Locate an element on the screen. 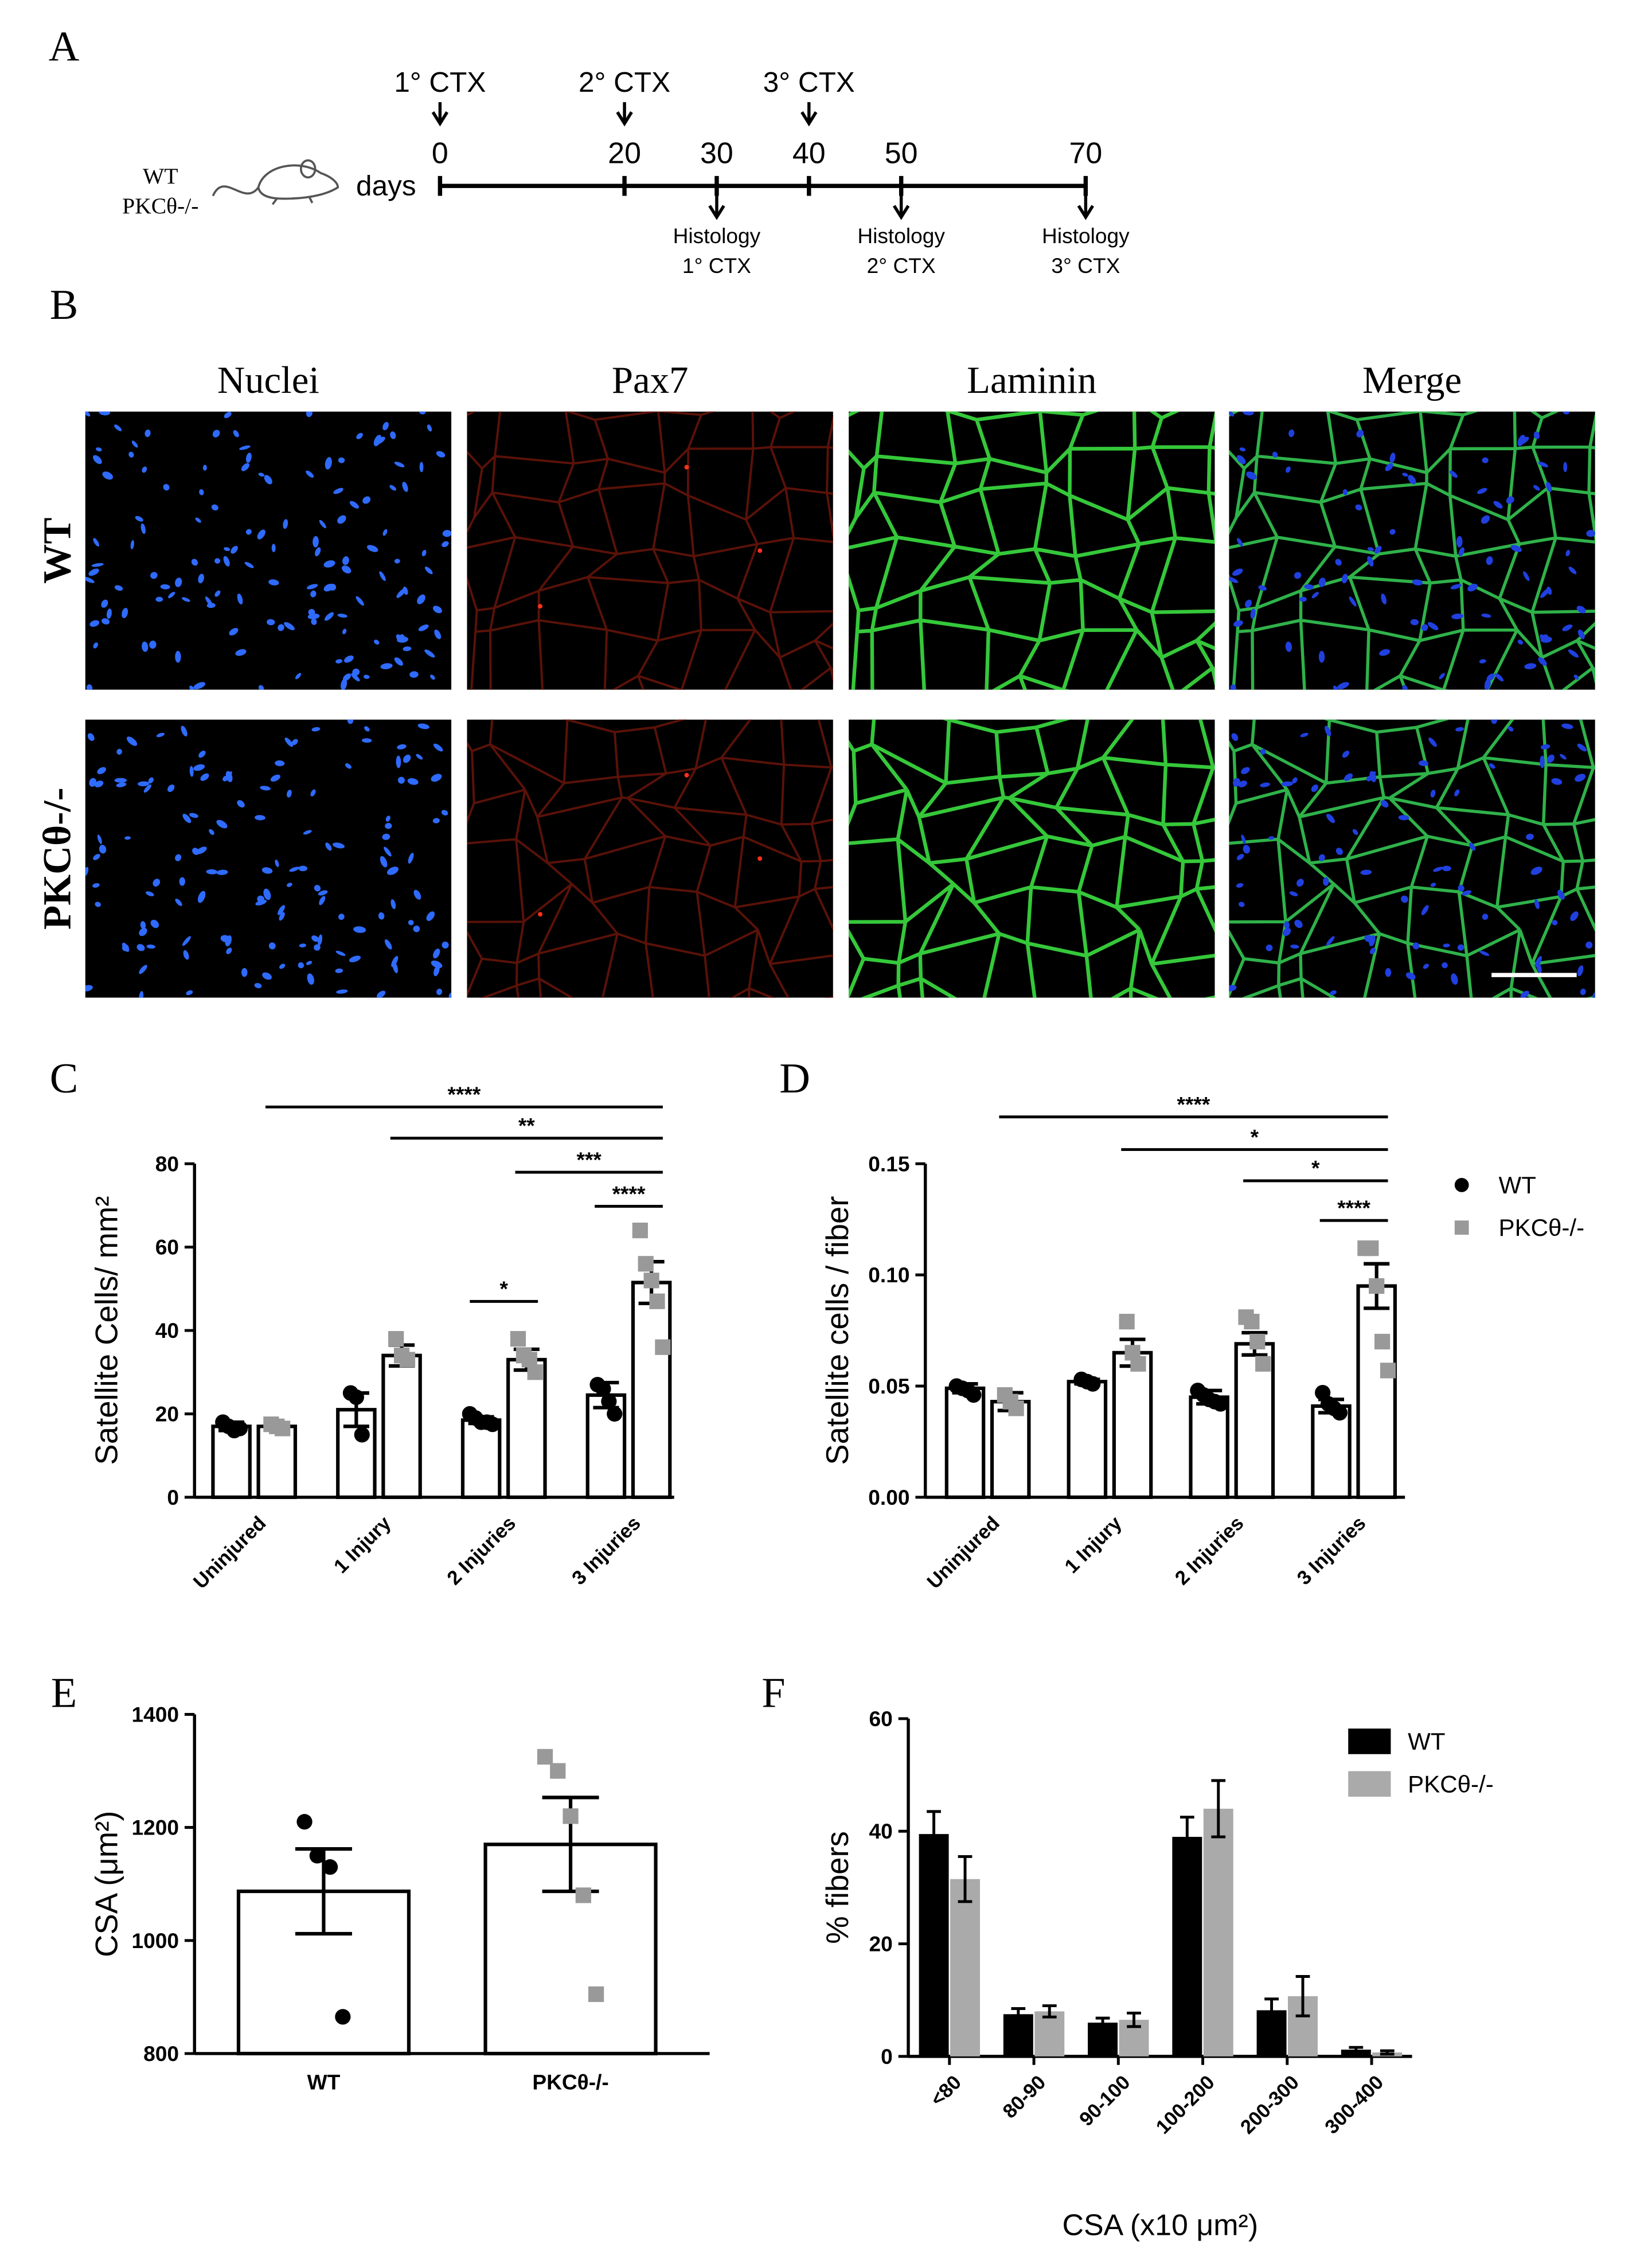  legend-marker is located at coordinates (1461, 1227).